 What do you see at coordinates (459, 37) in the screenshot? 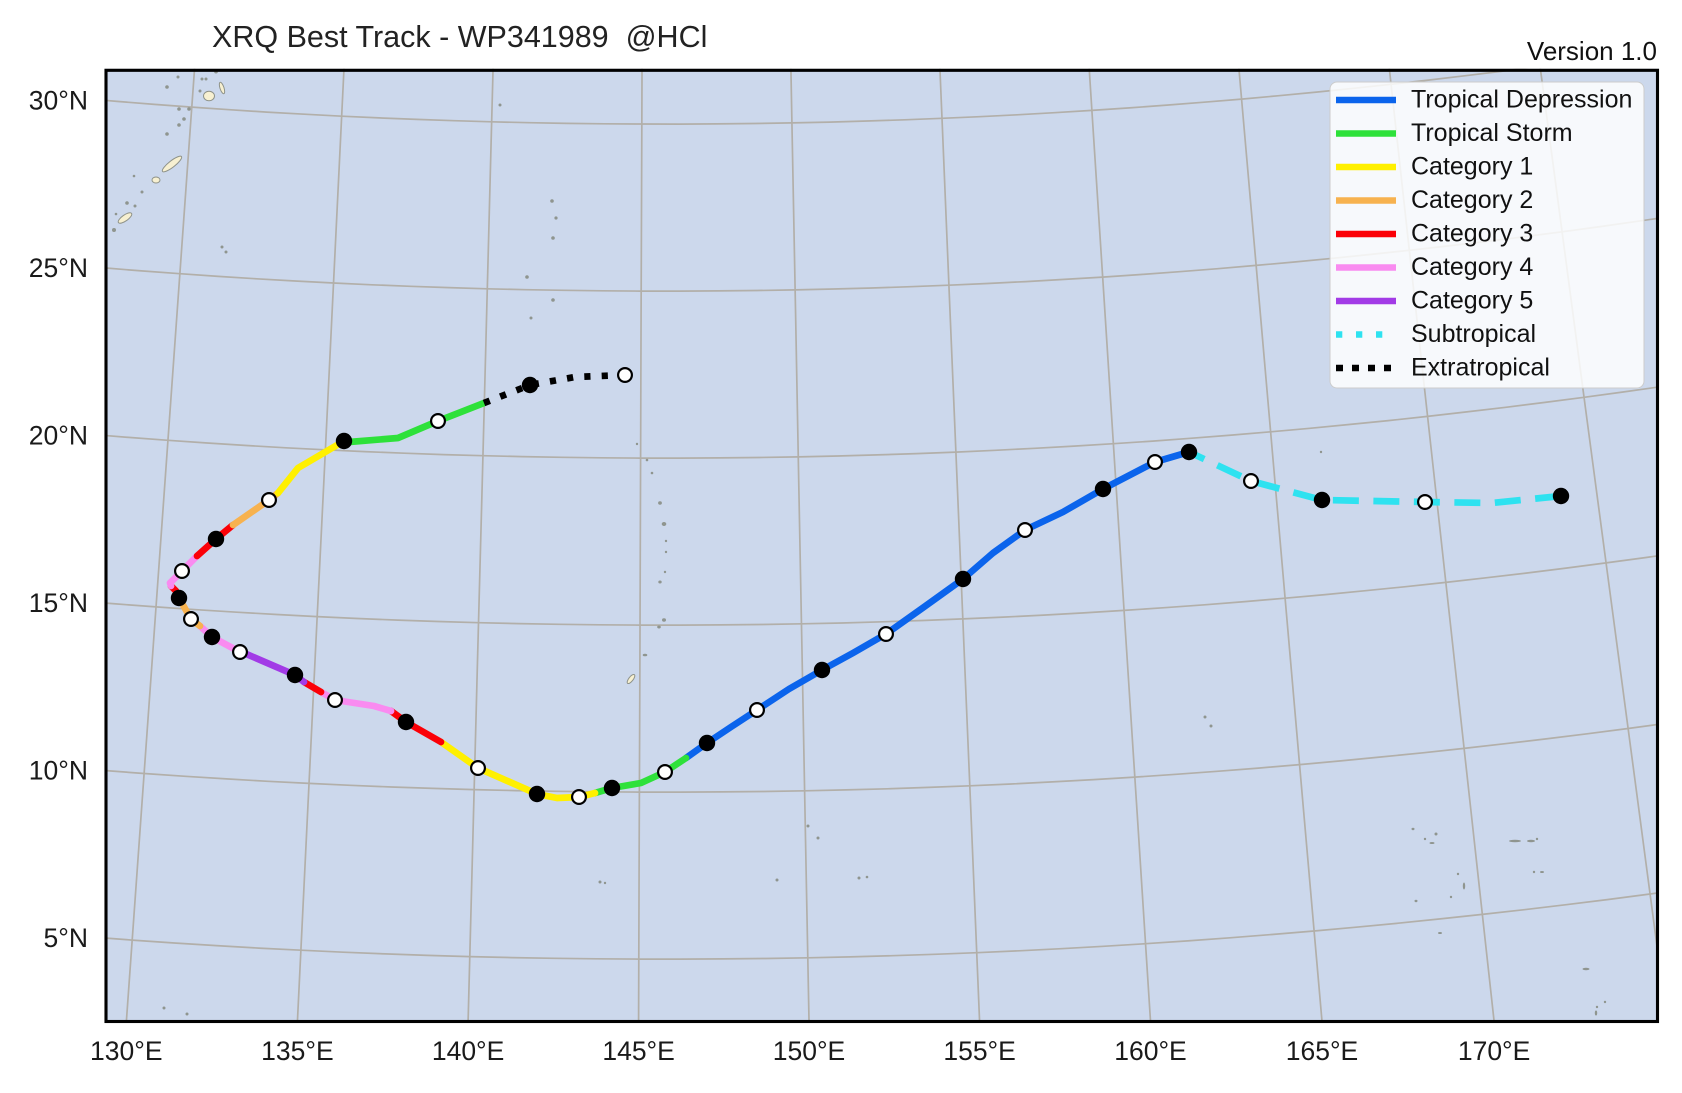
I see `svg-text:XRQ Best Track - WP341989 @HC: XRQ Best Track - WP341989 @HCl` at bounding box center [459, 37].